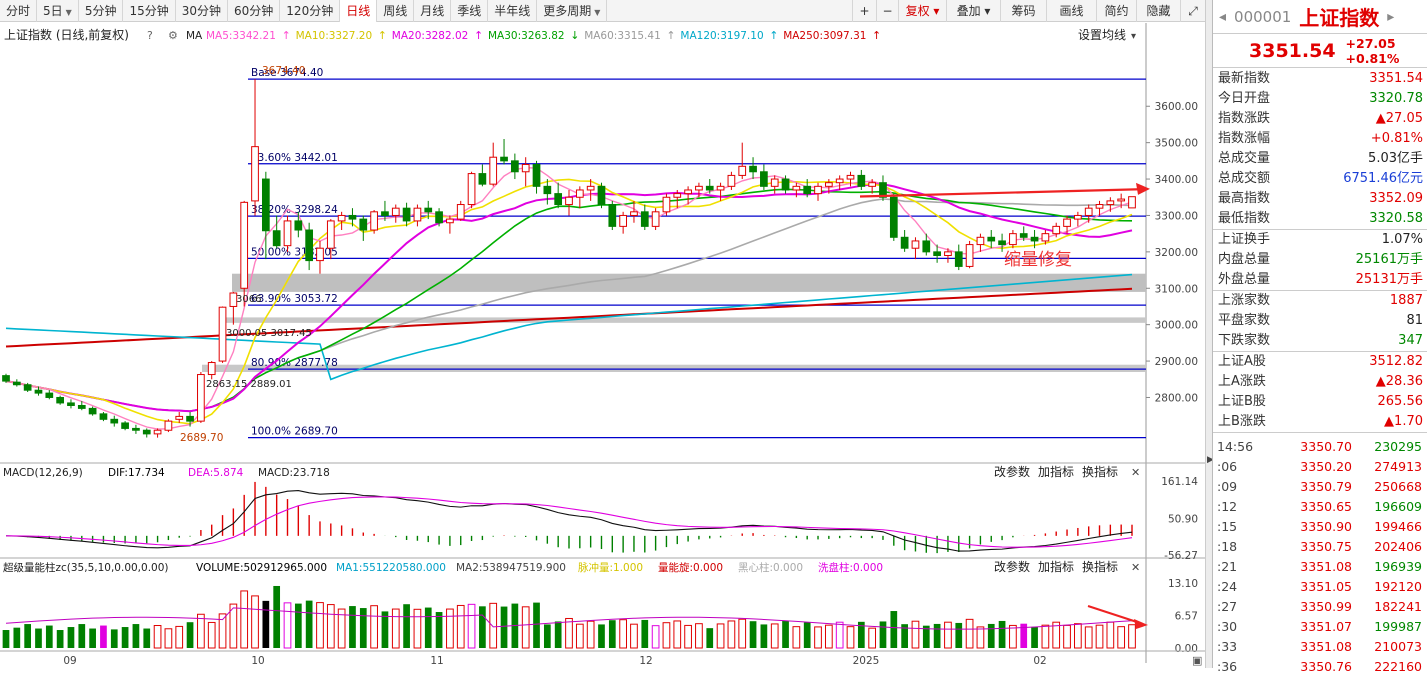 The width and height of the screenshot is (1427, 677). What do you see at coordinates (1244, 98) in the screenshot?
I see `stat-label: 今日开盘` at bounding box center [1244, 98].